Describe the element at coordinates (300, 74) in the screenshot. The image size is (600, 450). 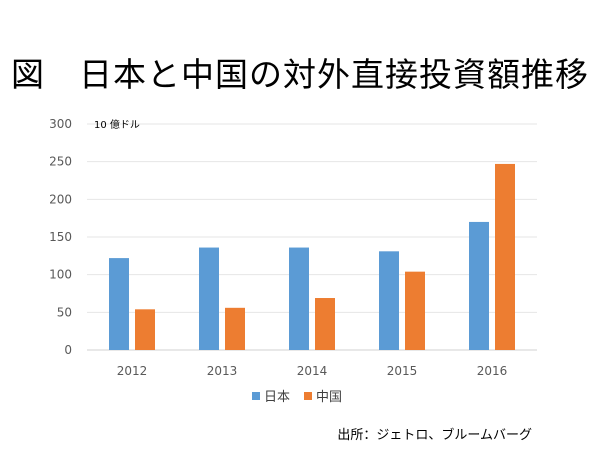
I see `chart-title: 図 日本と中国の対外直接投資額推移` at that location.